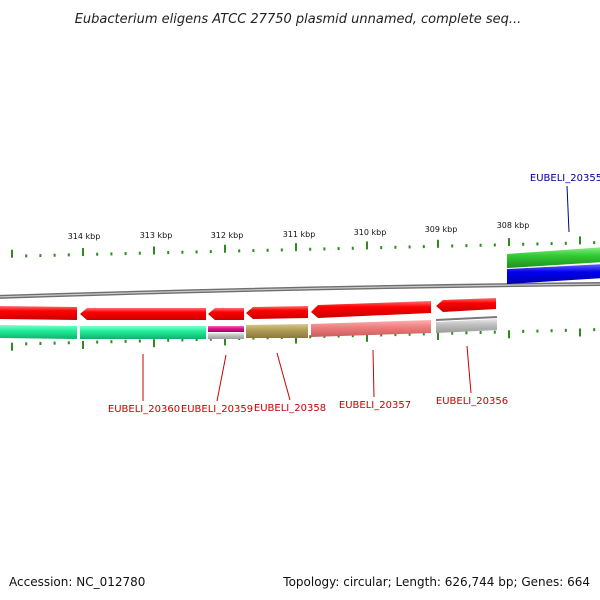  Describe the element at coordinates (299, 234) in the screenshot. I see `ruler-label: 311 kbp` at that location.